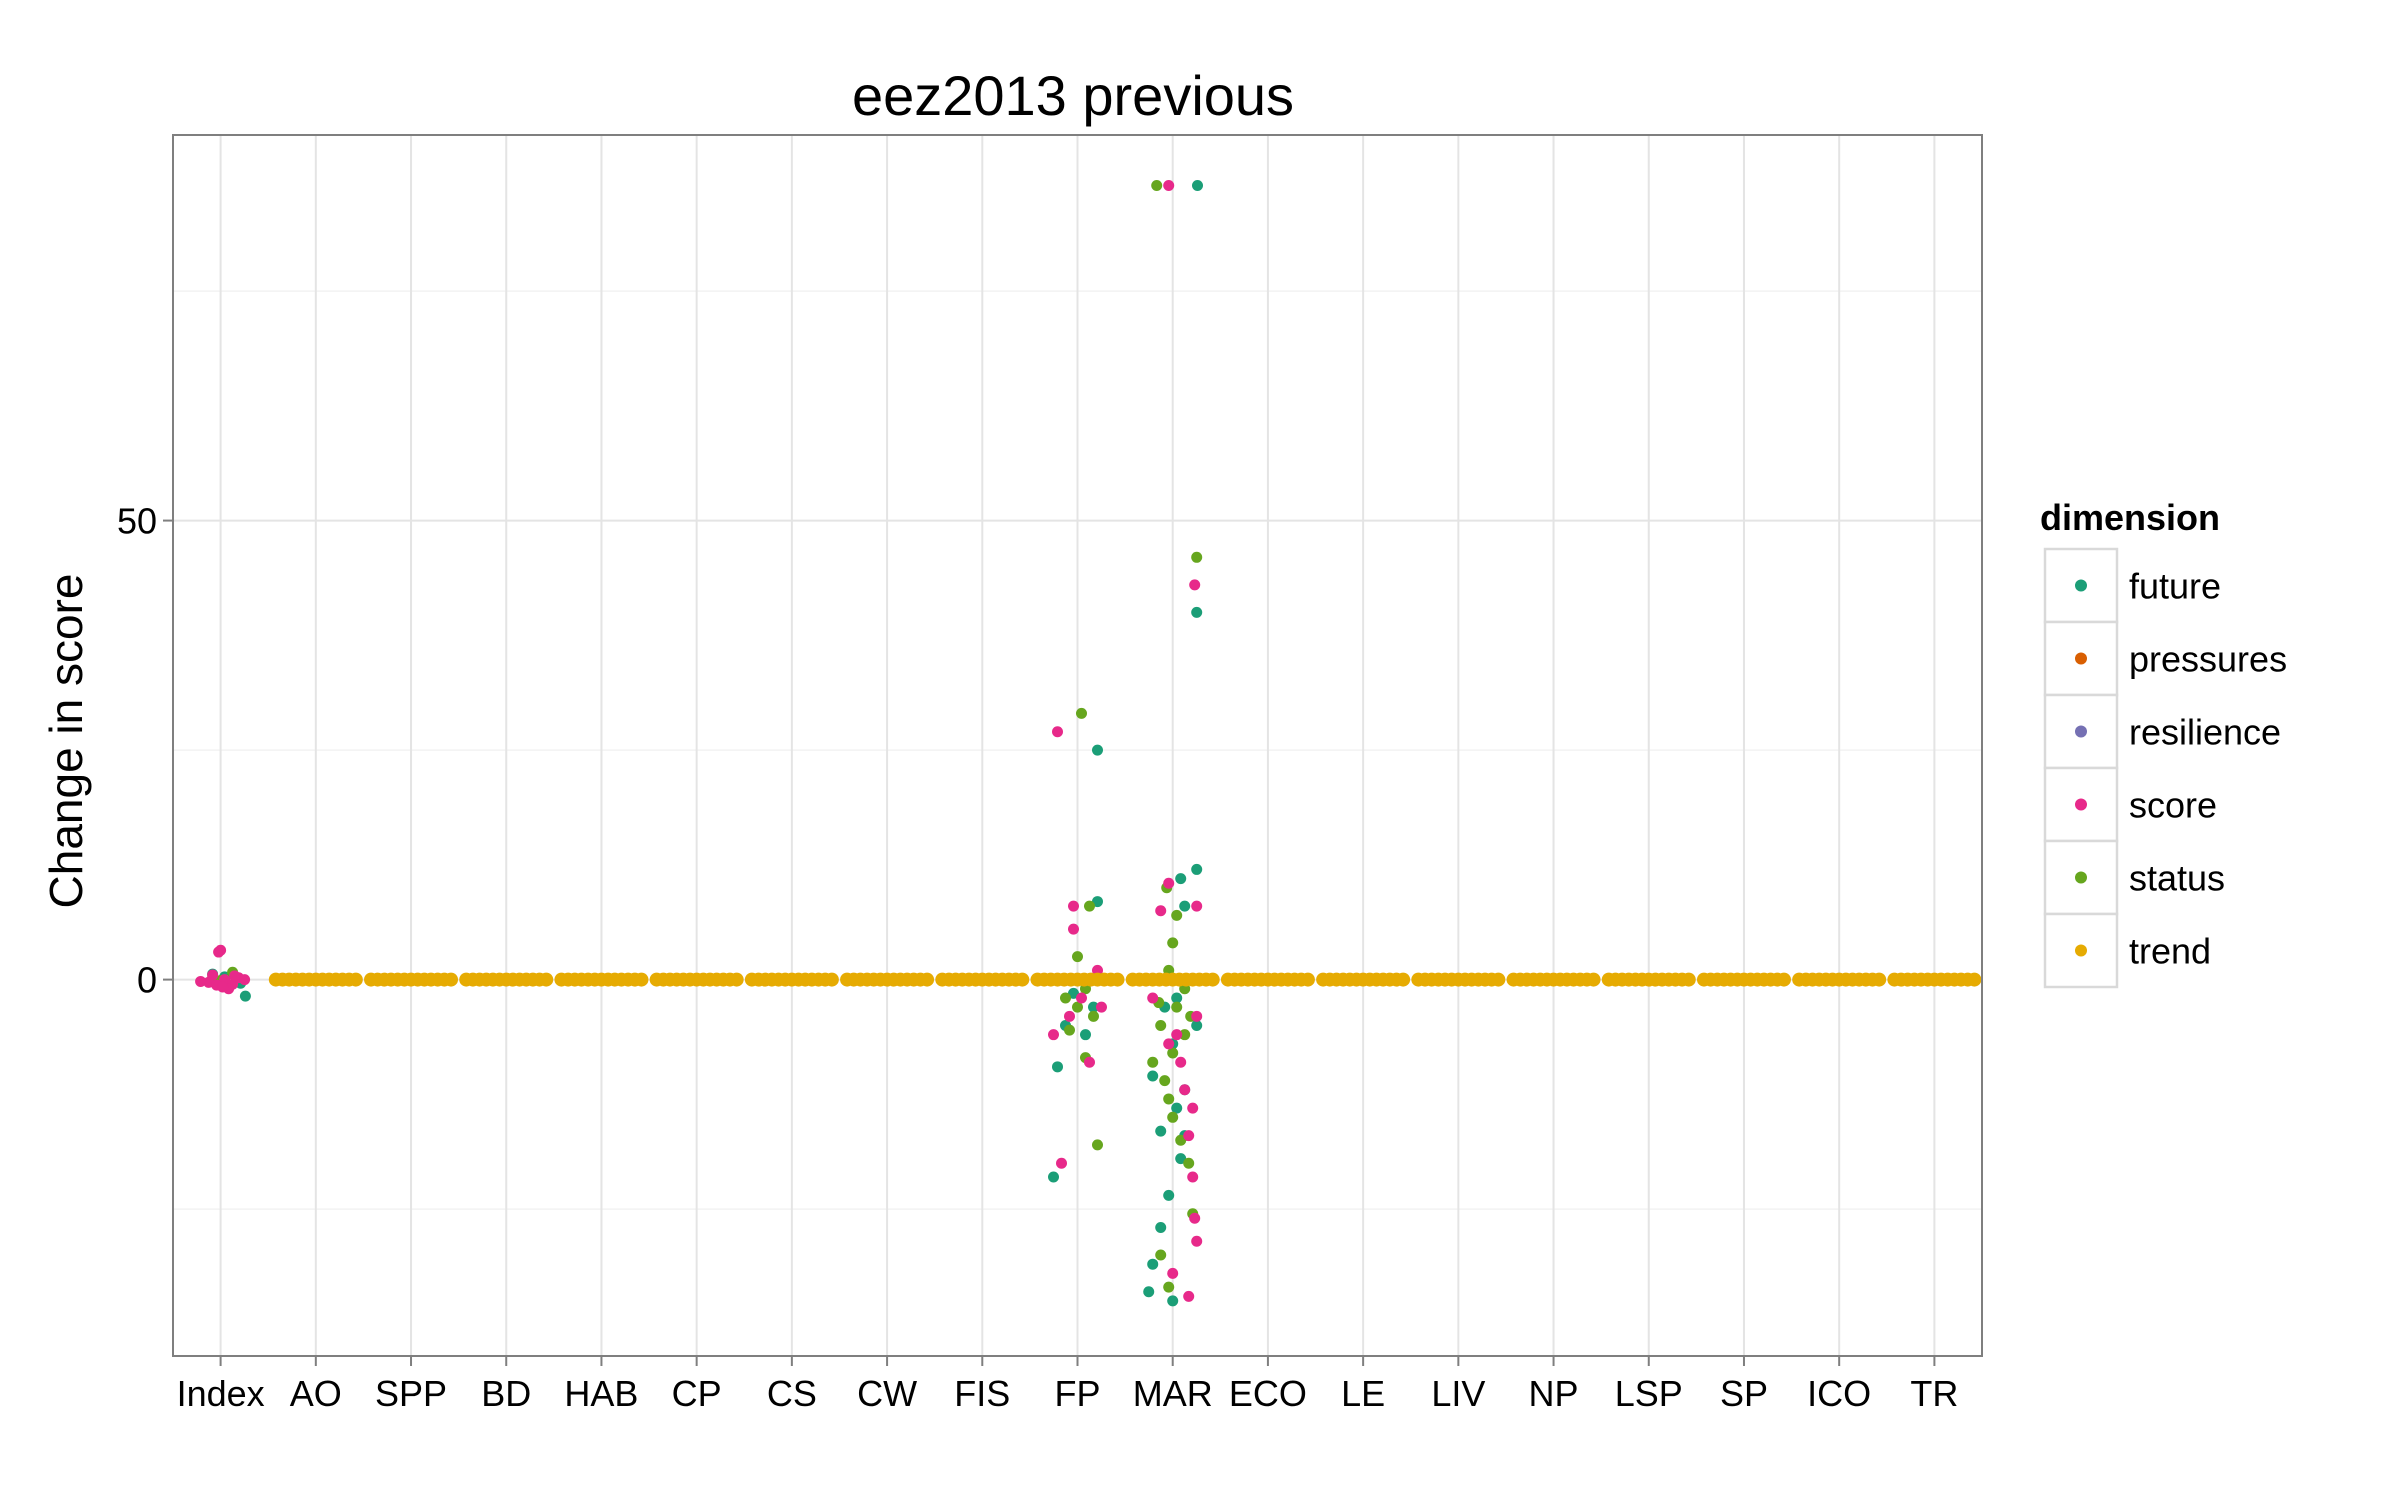 The image size is (2400, 1505). I want to click on legend-label: trend, so click(2170, 951).